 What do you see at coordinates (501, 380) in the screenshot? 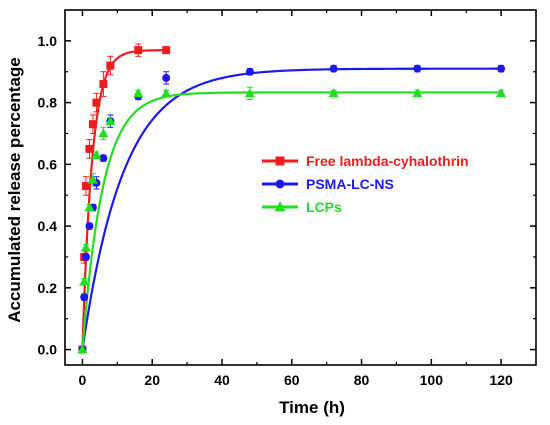
I see `x-tick-label: 120` at bounding box center [501, 380].